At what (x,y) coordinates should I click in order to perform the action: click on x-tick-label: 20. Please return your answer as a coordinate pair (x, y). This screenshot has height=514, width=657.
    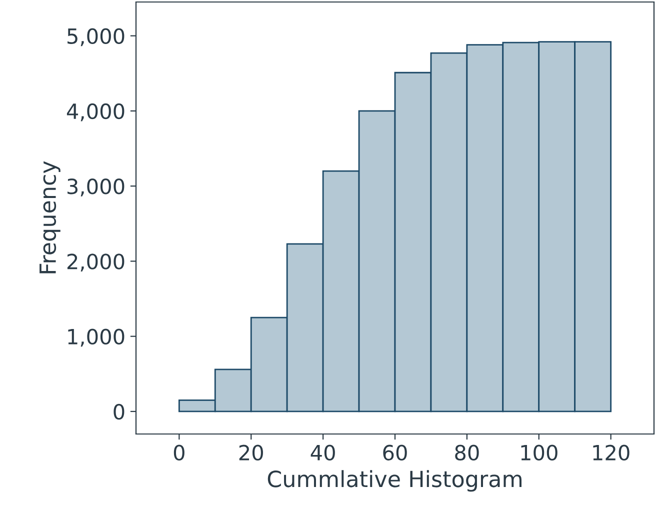
    Looking at the image, I should click on (251, 452).